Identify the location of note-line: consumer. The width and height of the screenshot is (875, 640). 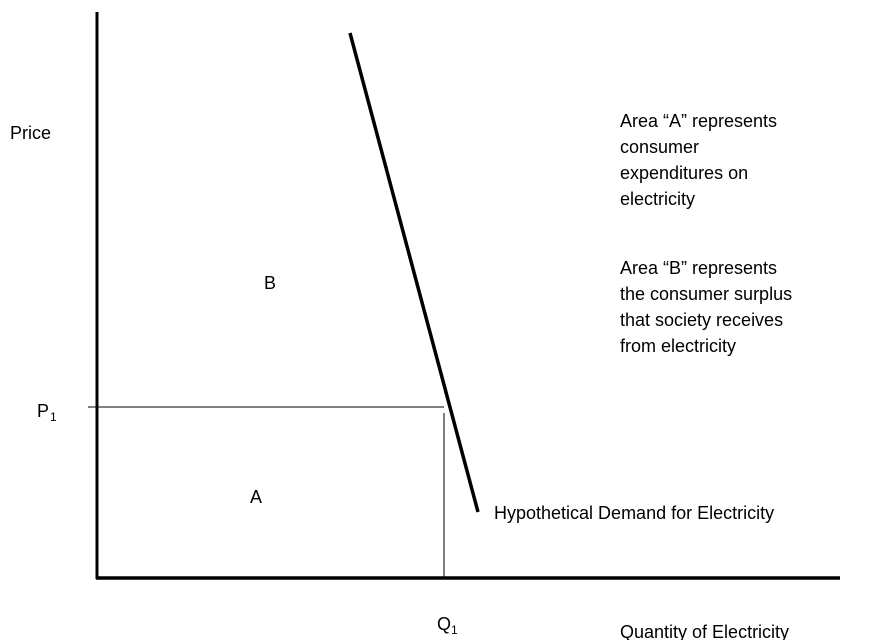
(659, 147).